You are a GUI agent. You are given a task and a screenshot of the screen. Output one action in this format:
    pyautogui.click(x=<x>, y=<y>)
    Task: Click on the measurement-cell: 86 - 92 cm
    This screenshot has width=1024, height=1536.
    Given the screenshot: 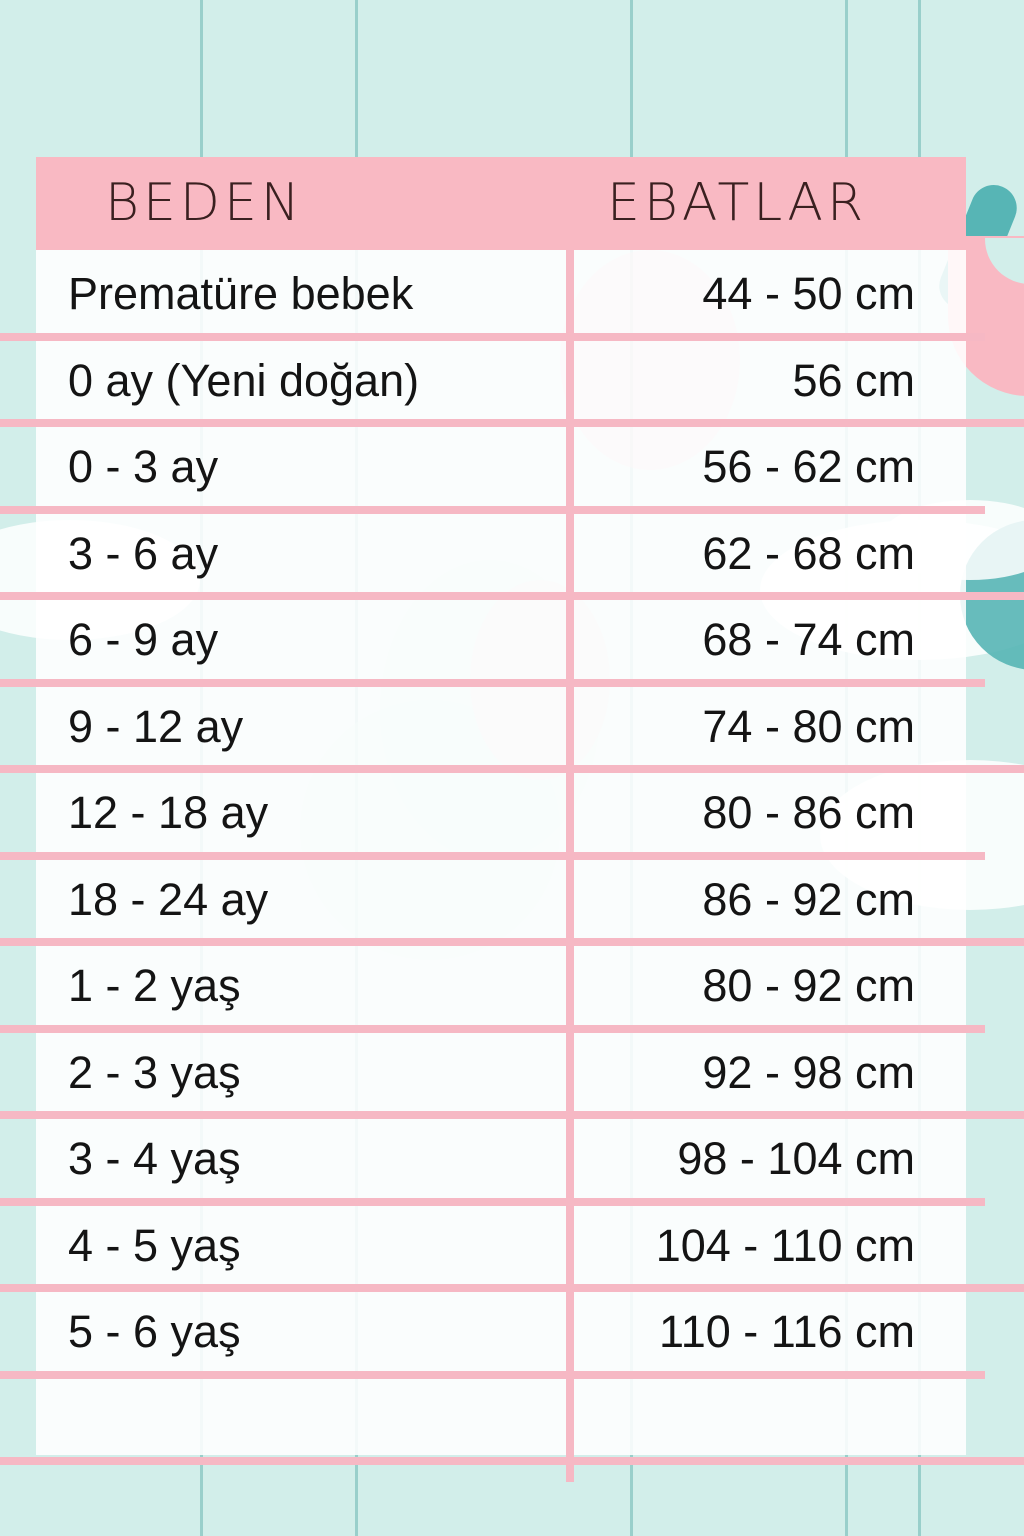 What is the action you would take?
    pyautogui.click(x=808, y=899)
    